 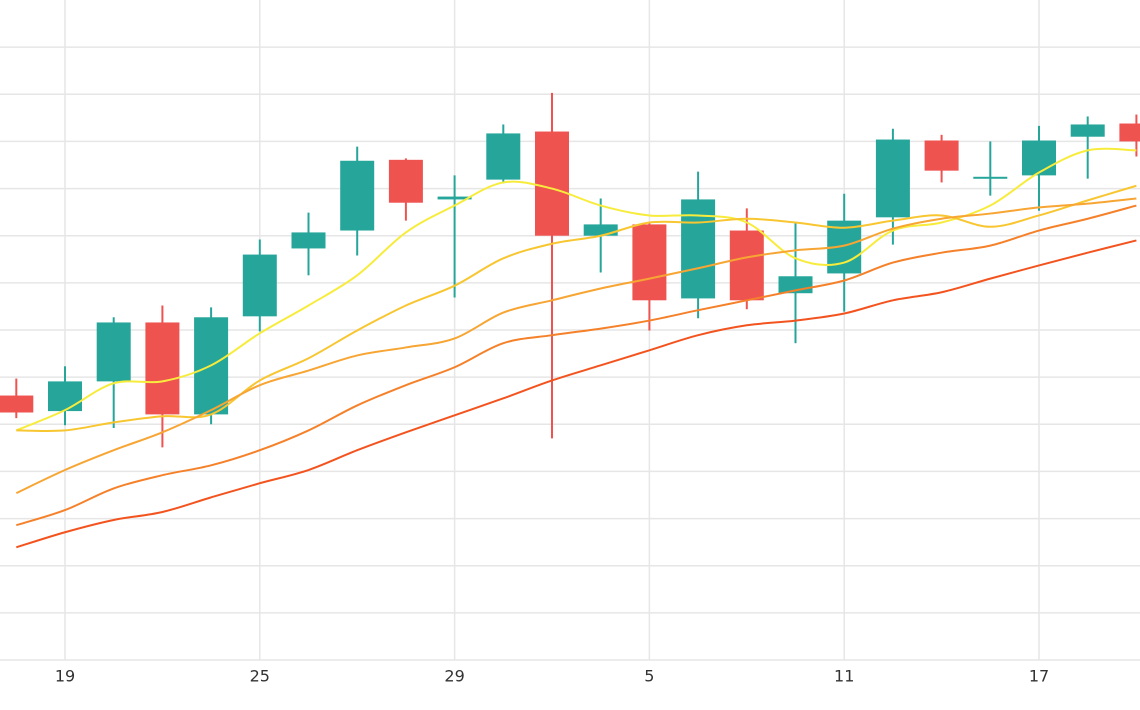 I want to click on x-tick-label: 5, so click(x=649, y=676).